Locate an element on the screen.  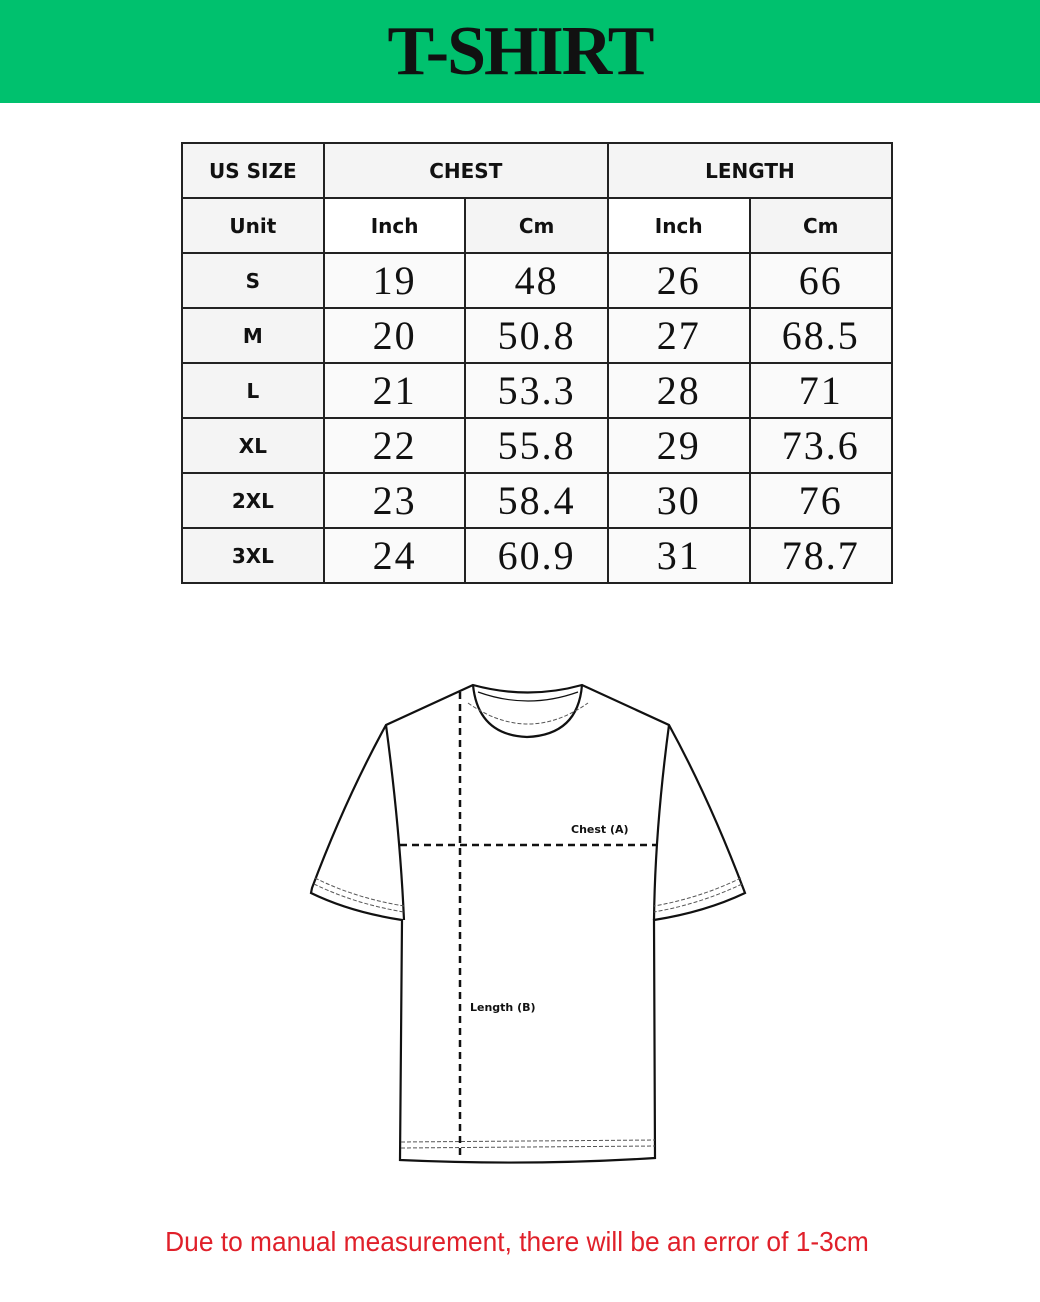
cell-chest-inch: 22 is located at coordinates (394, 445).